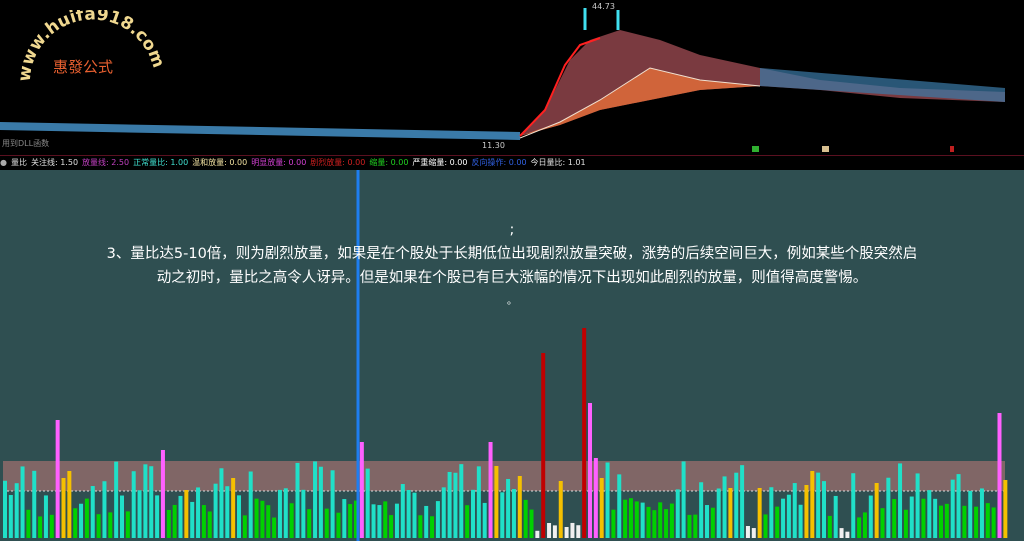 This screenshot has width=1024, height=541. What do you see at coordinates (558, 162) in the screenshot?
I see `legend-item: 今日量比: 1.01` at bounding box center [558, 162].